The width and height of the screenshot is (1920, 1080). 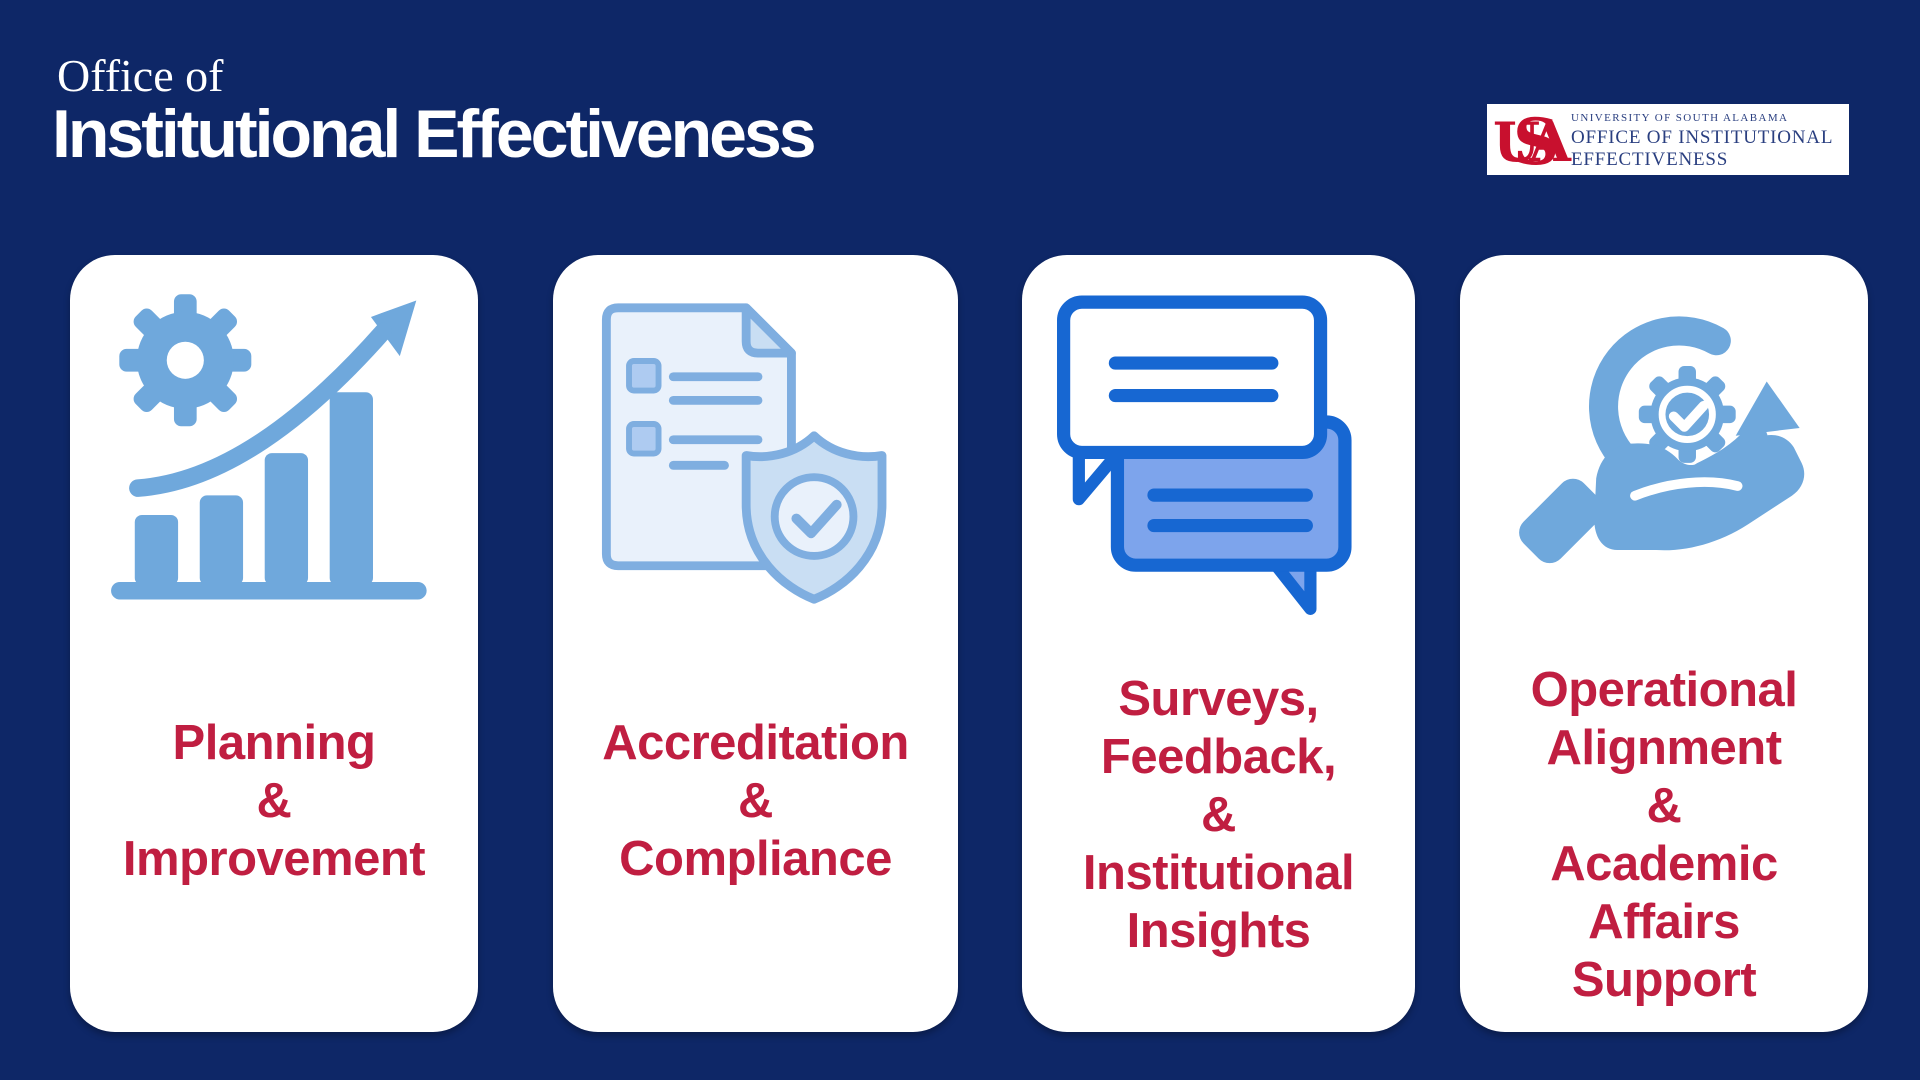 I want to click on card-title-line: Insights, so click(x=1218, y=931).